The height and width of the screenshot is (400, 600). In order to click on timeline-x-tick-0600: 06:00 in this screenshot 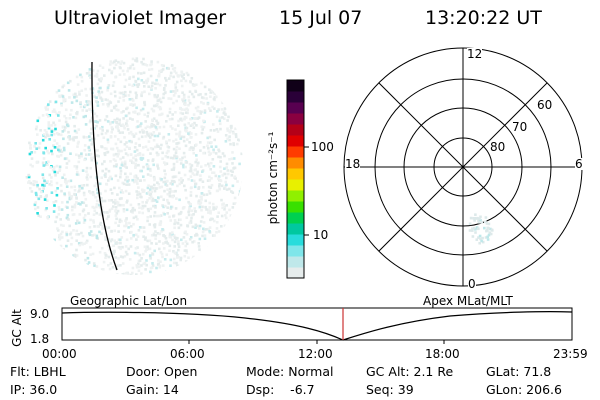, I will do `click(187, 354)`.